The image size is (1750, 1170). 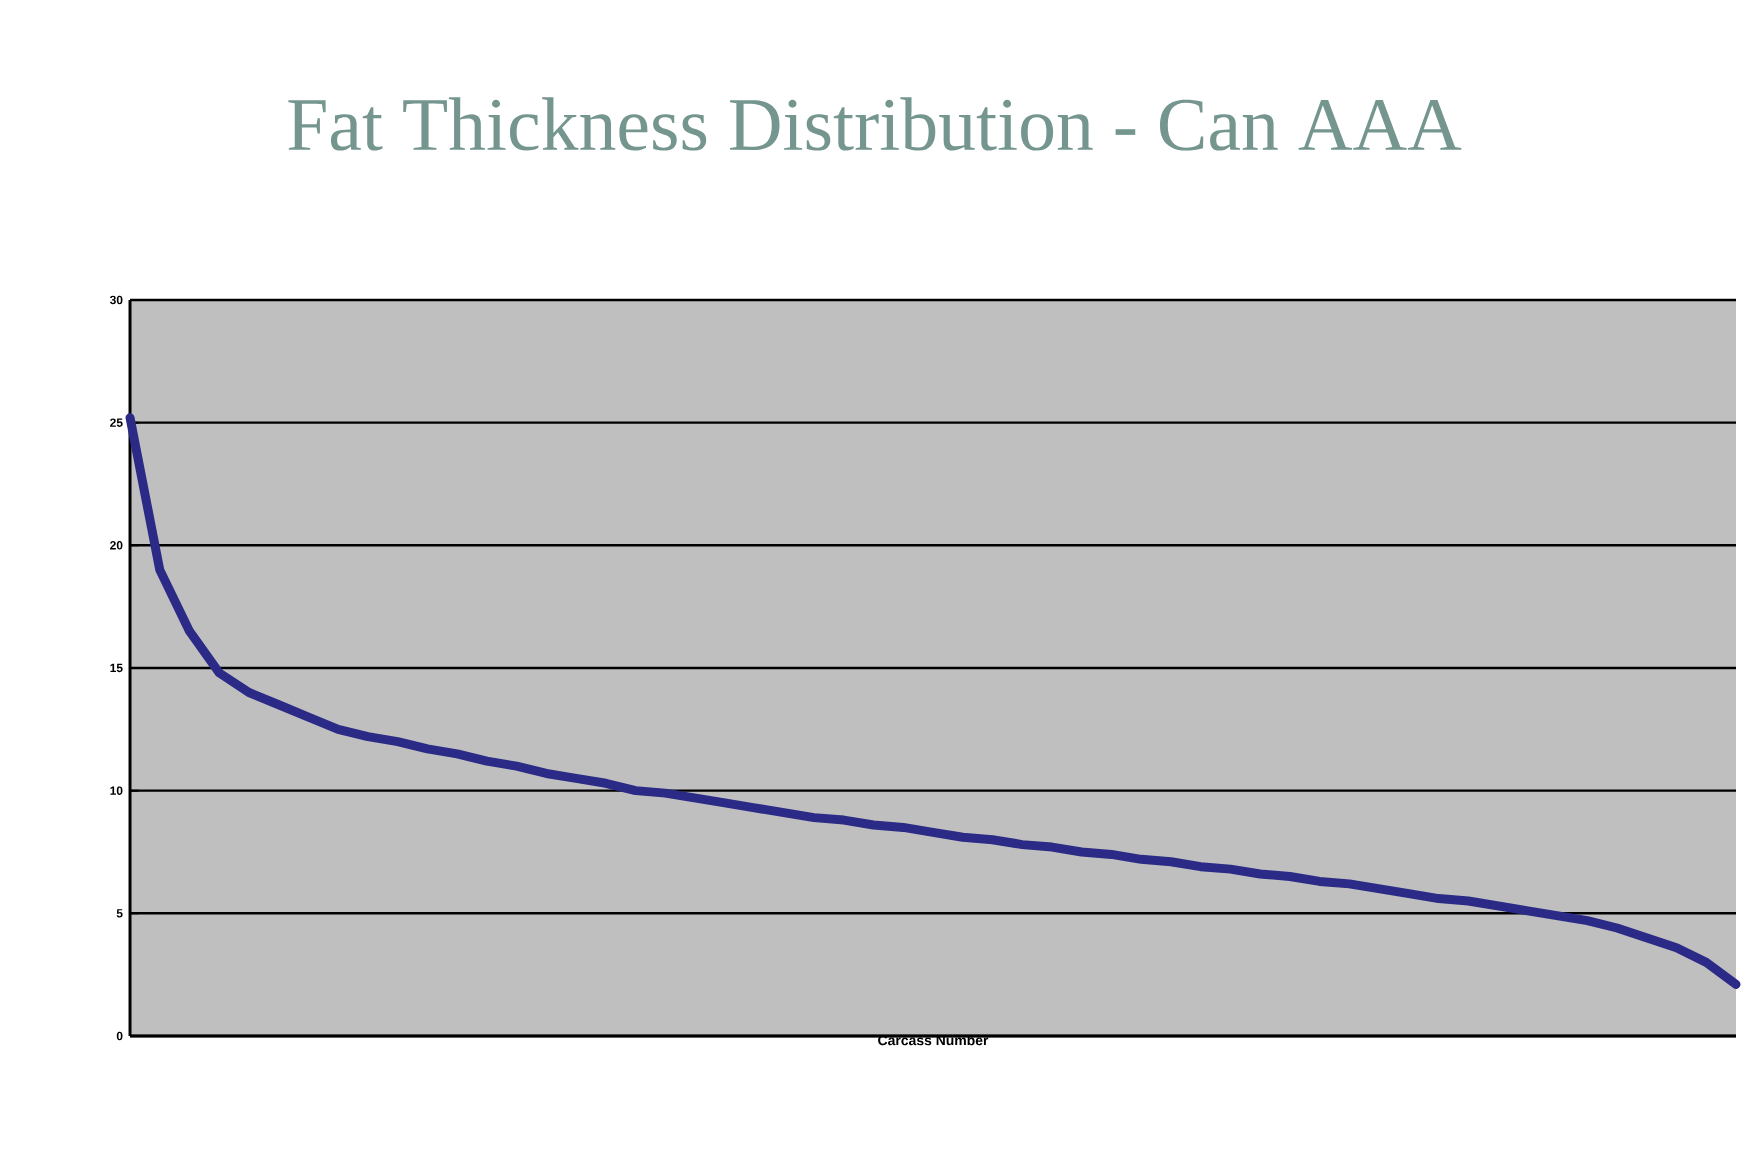 I want to click on chart-title: Fat Thickness Distribution - Can AAA, so click(x=875, y=124).